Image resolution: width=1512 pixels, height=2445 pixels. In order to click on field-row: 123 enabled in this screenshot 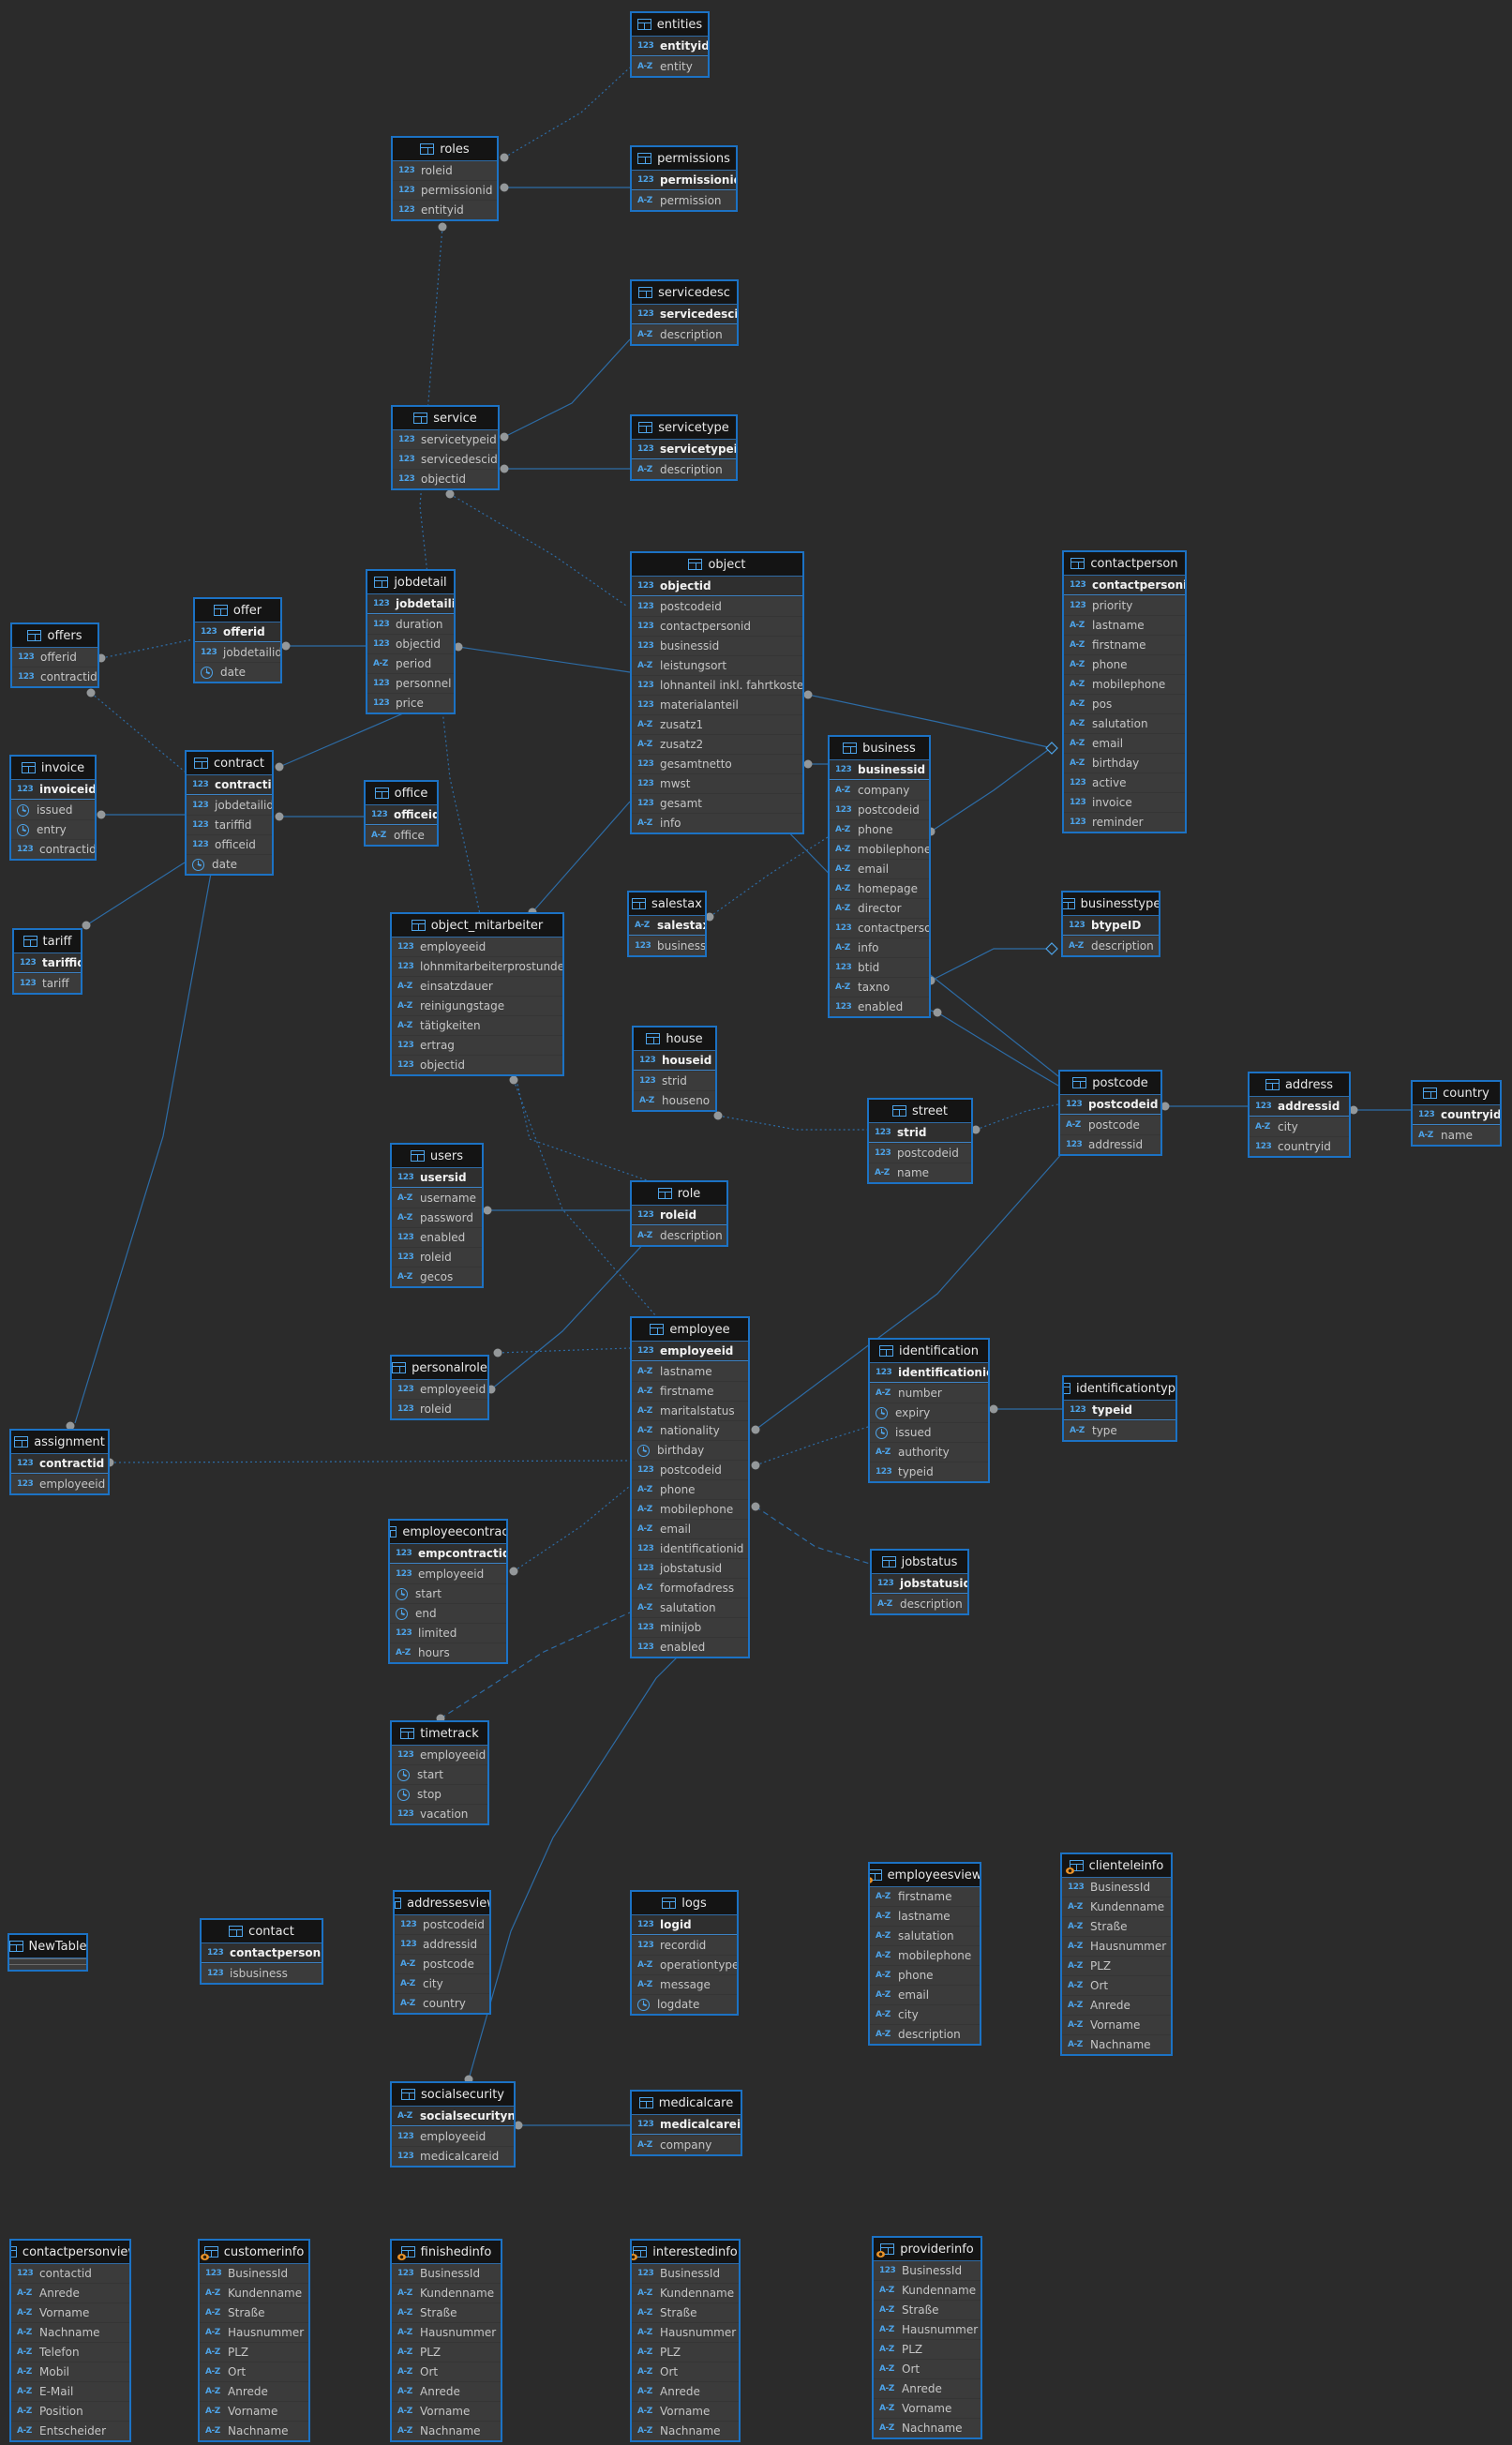, I will do `click(437, 1237)`.